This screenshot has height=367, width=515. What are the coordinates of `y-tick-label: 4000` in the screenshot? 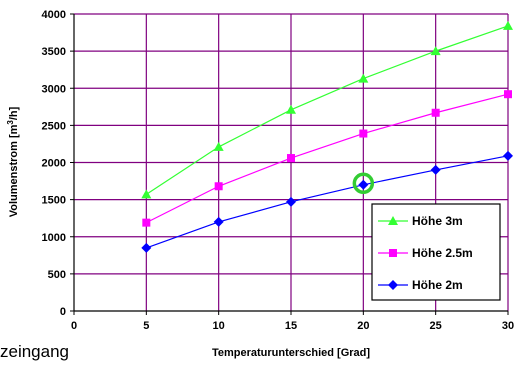 It's located at (54, 15).